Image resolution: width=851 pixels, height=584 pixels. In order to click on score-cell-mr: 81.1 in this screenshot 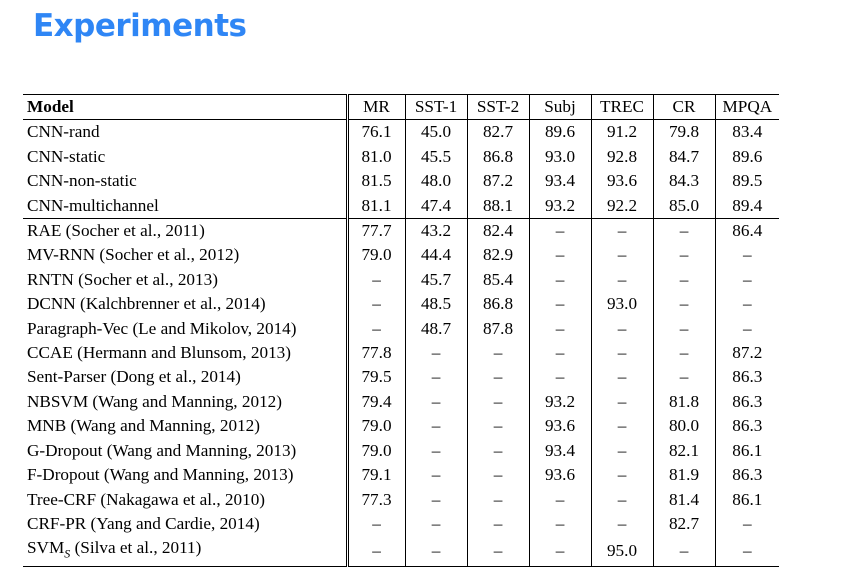, I will do `click(375, 206)`.